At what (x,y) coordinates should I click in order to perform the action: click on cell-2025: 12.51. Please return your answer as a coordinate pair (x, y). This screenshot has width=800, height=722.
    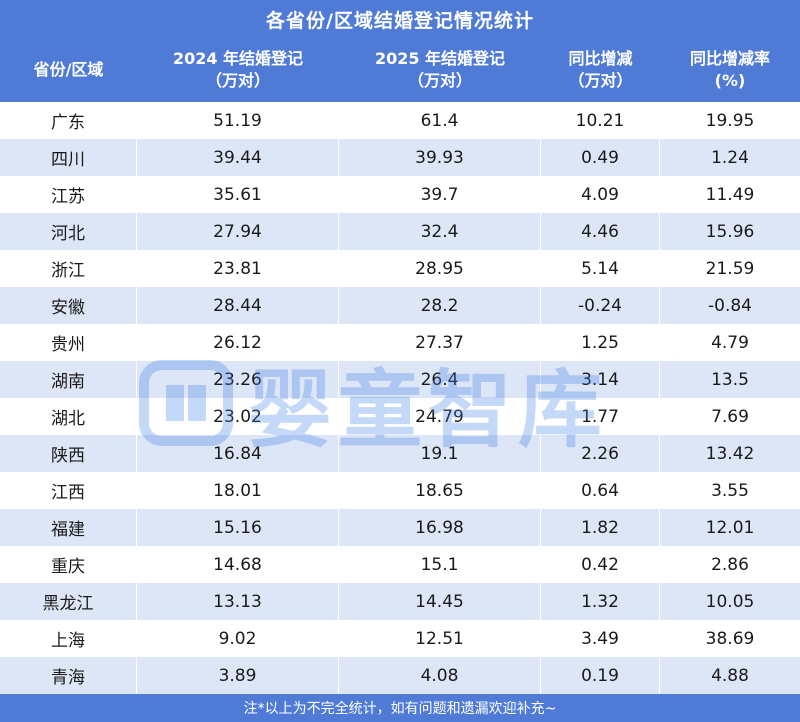
    Looking at the image, I should click on (440, 638).